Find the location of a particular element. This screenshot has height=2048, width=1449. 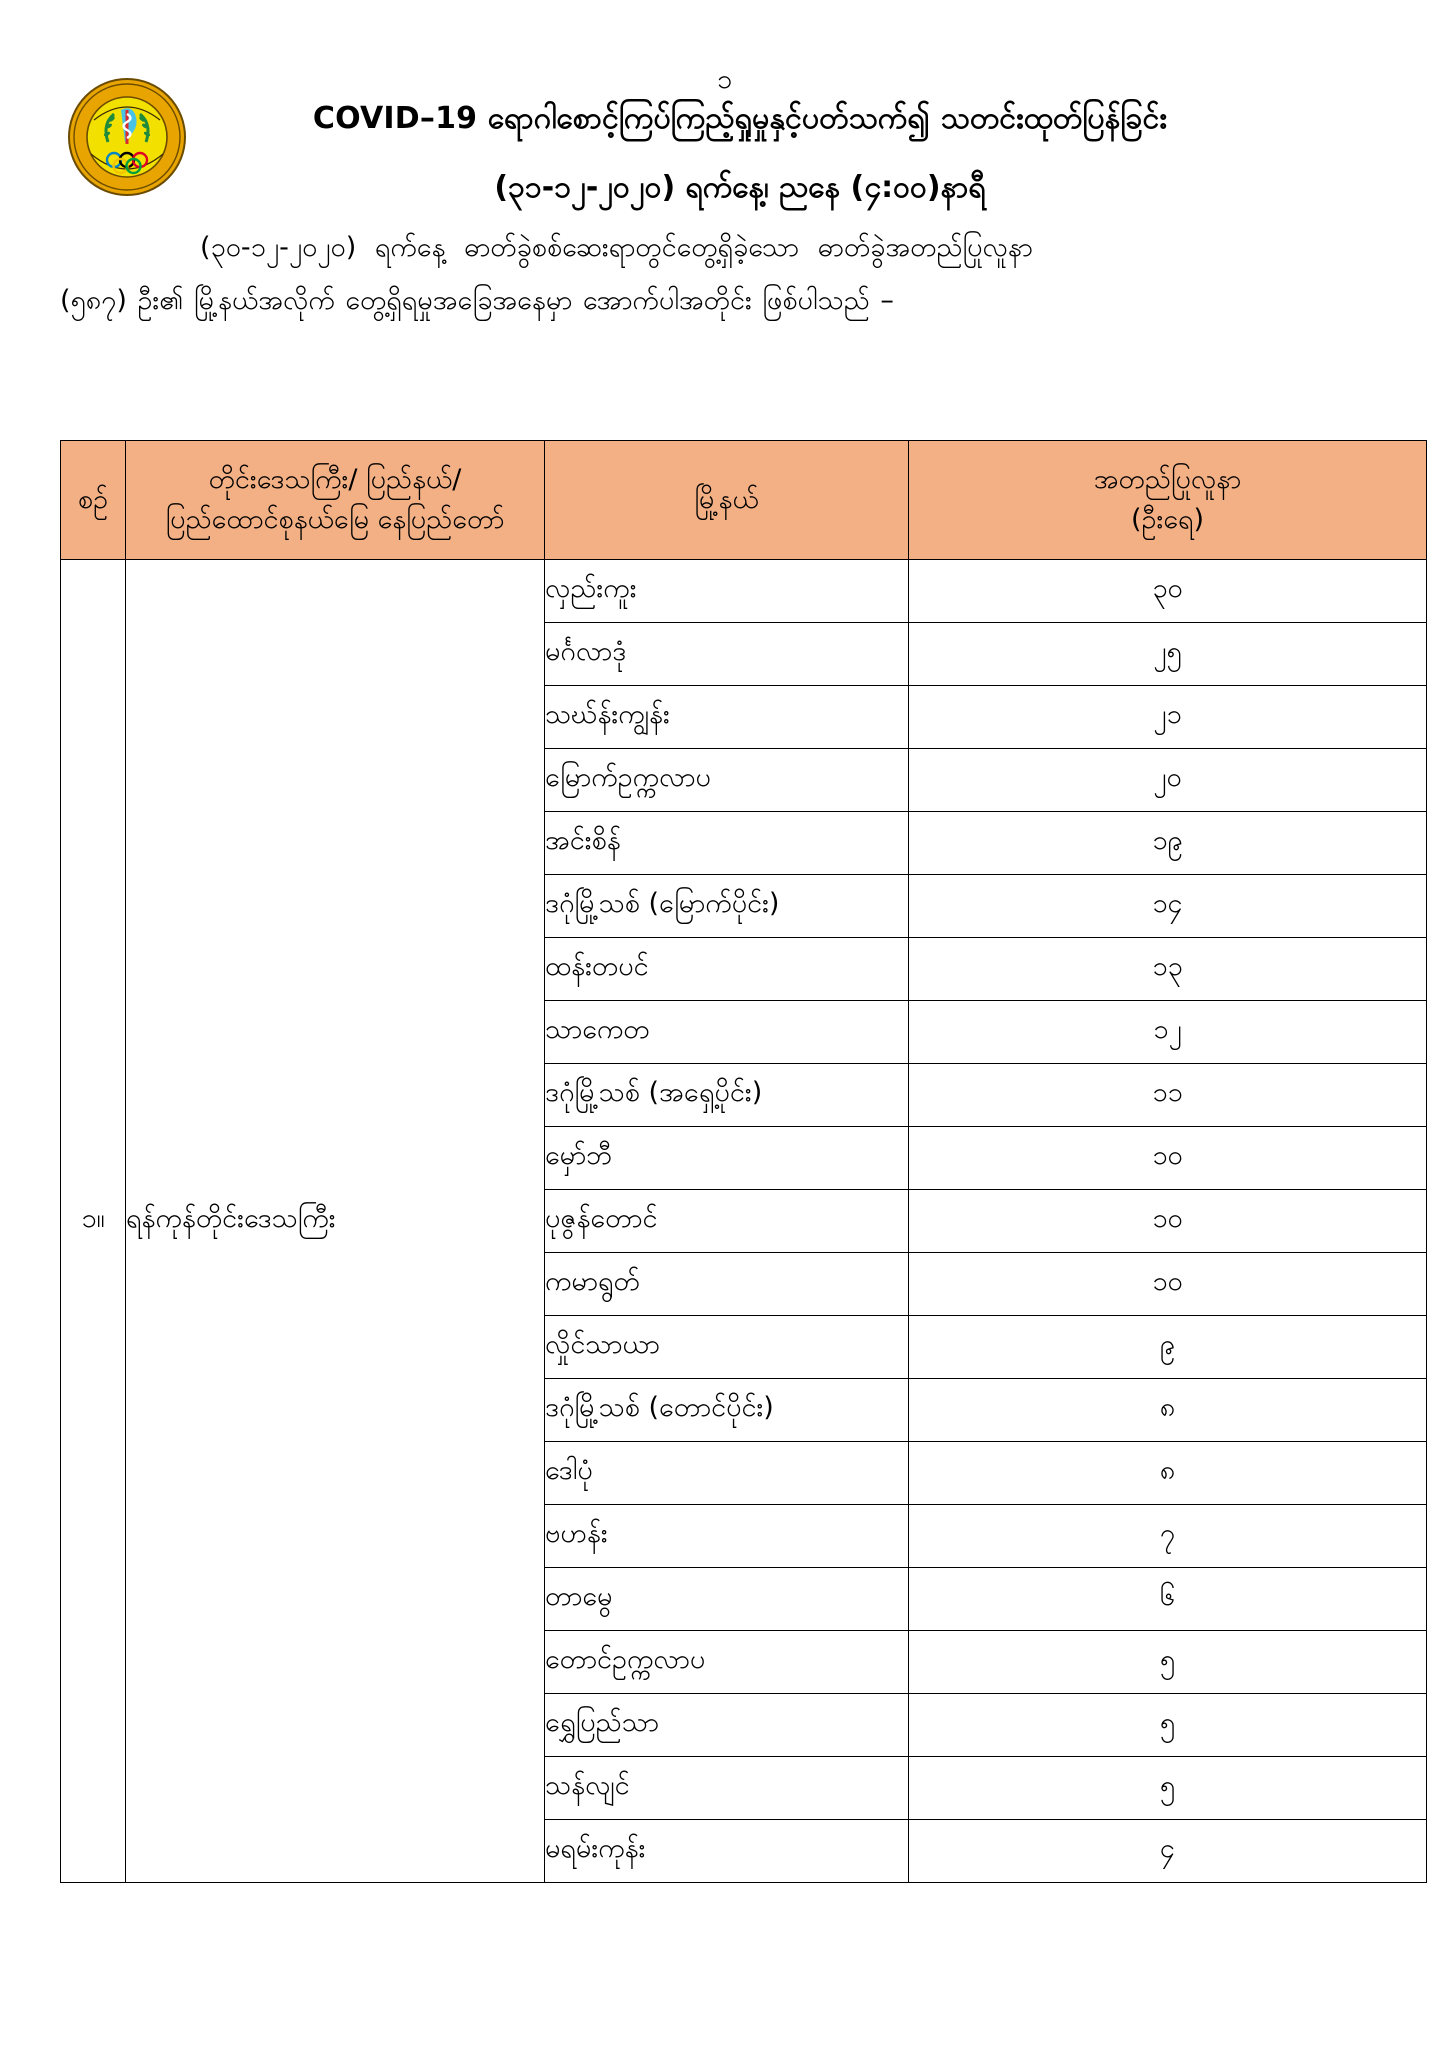

township-name-cell: သန်လျင် is located at coordinates (726, 1788).